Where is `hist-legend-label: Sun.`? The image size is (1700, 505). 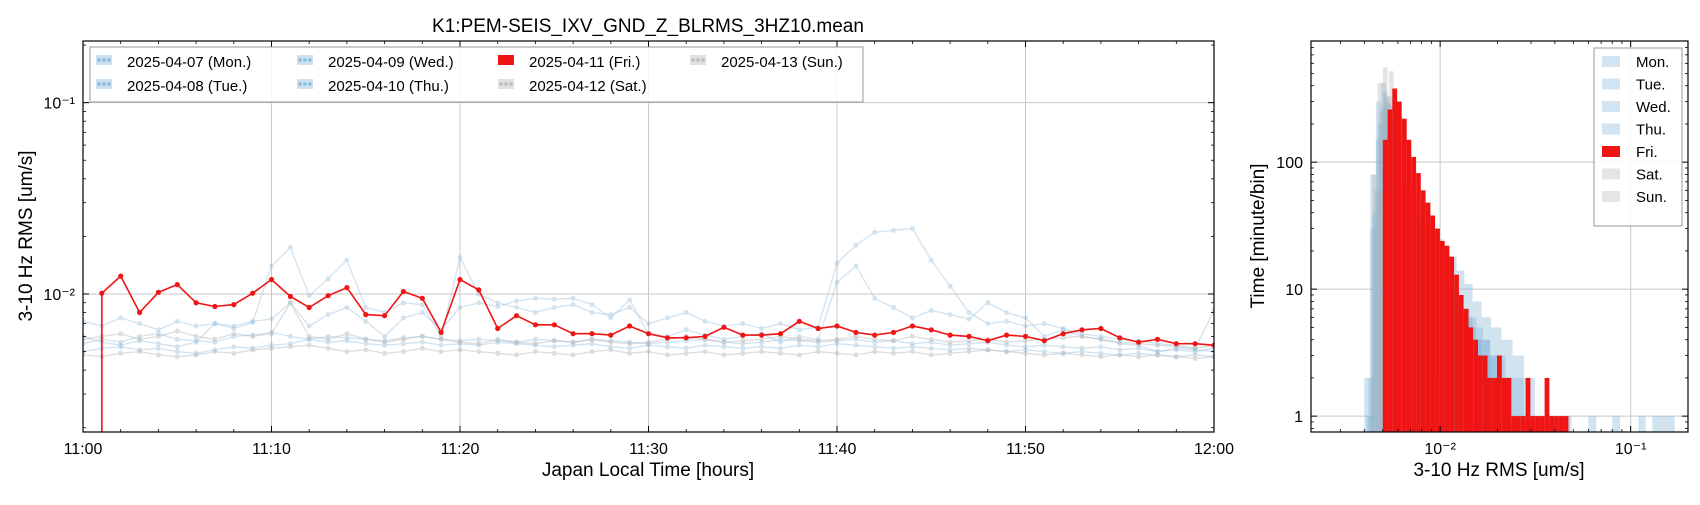
hist-legend-label: Sun. is located at coordinates (1651, 197).